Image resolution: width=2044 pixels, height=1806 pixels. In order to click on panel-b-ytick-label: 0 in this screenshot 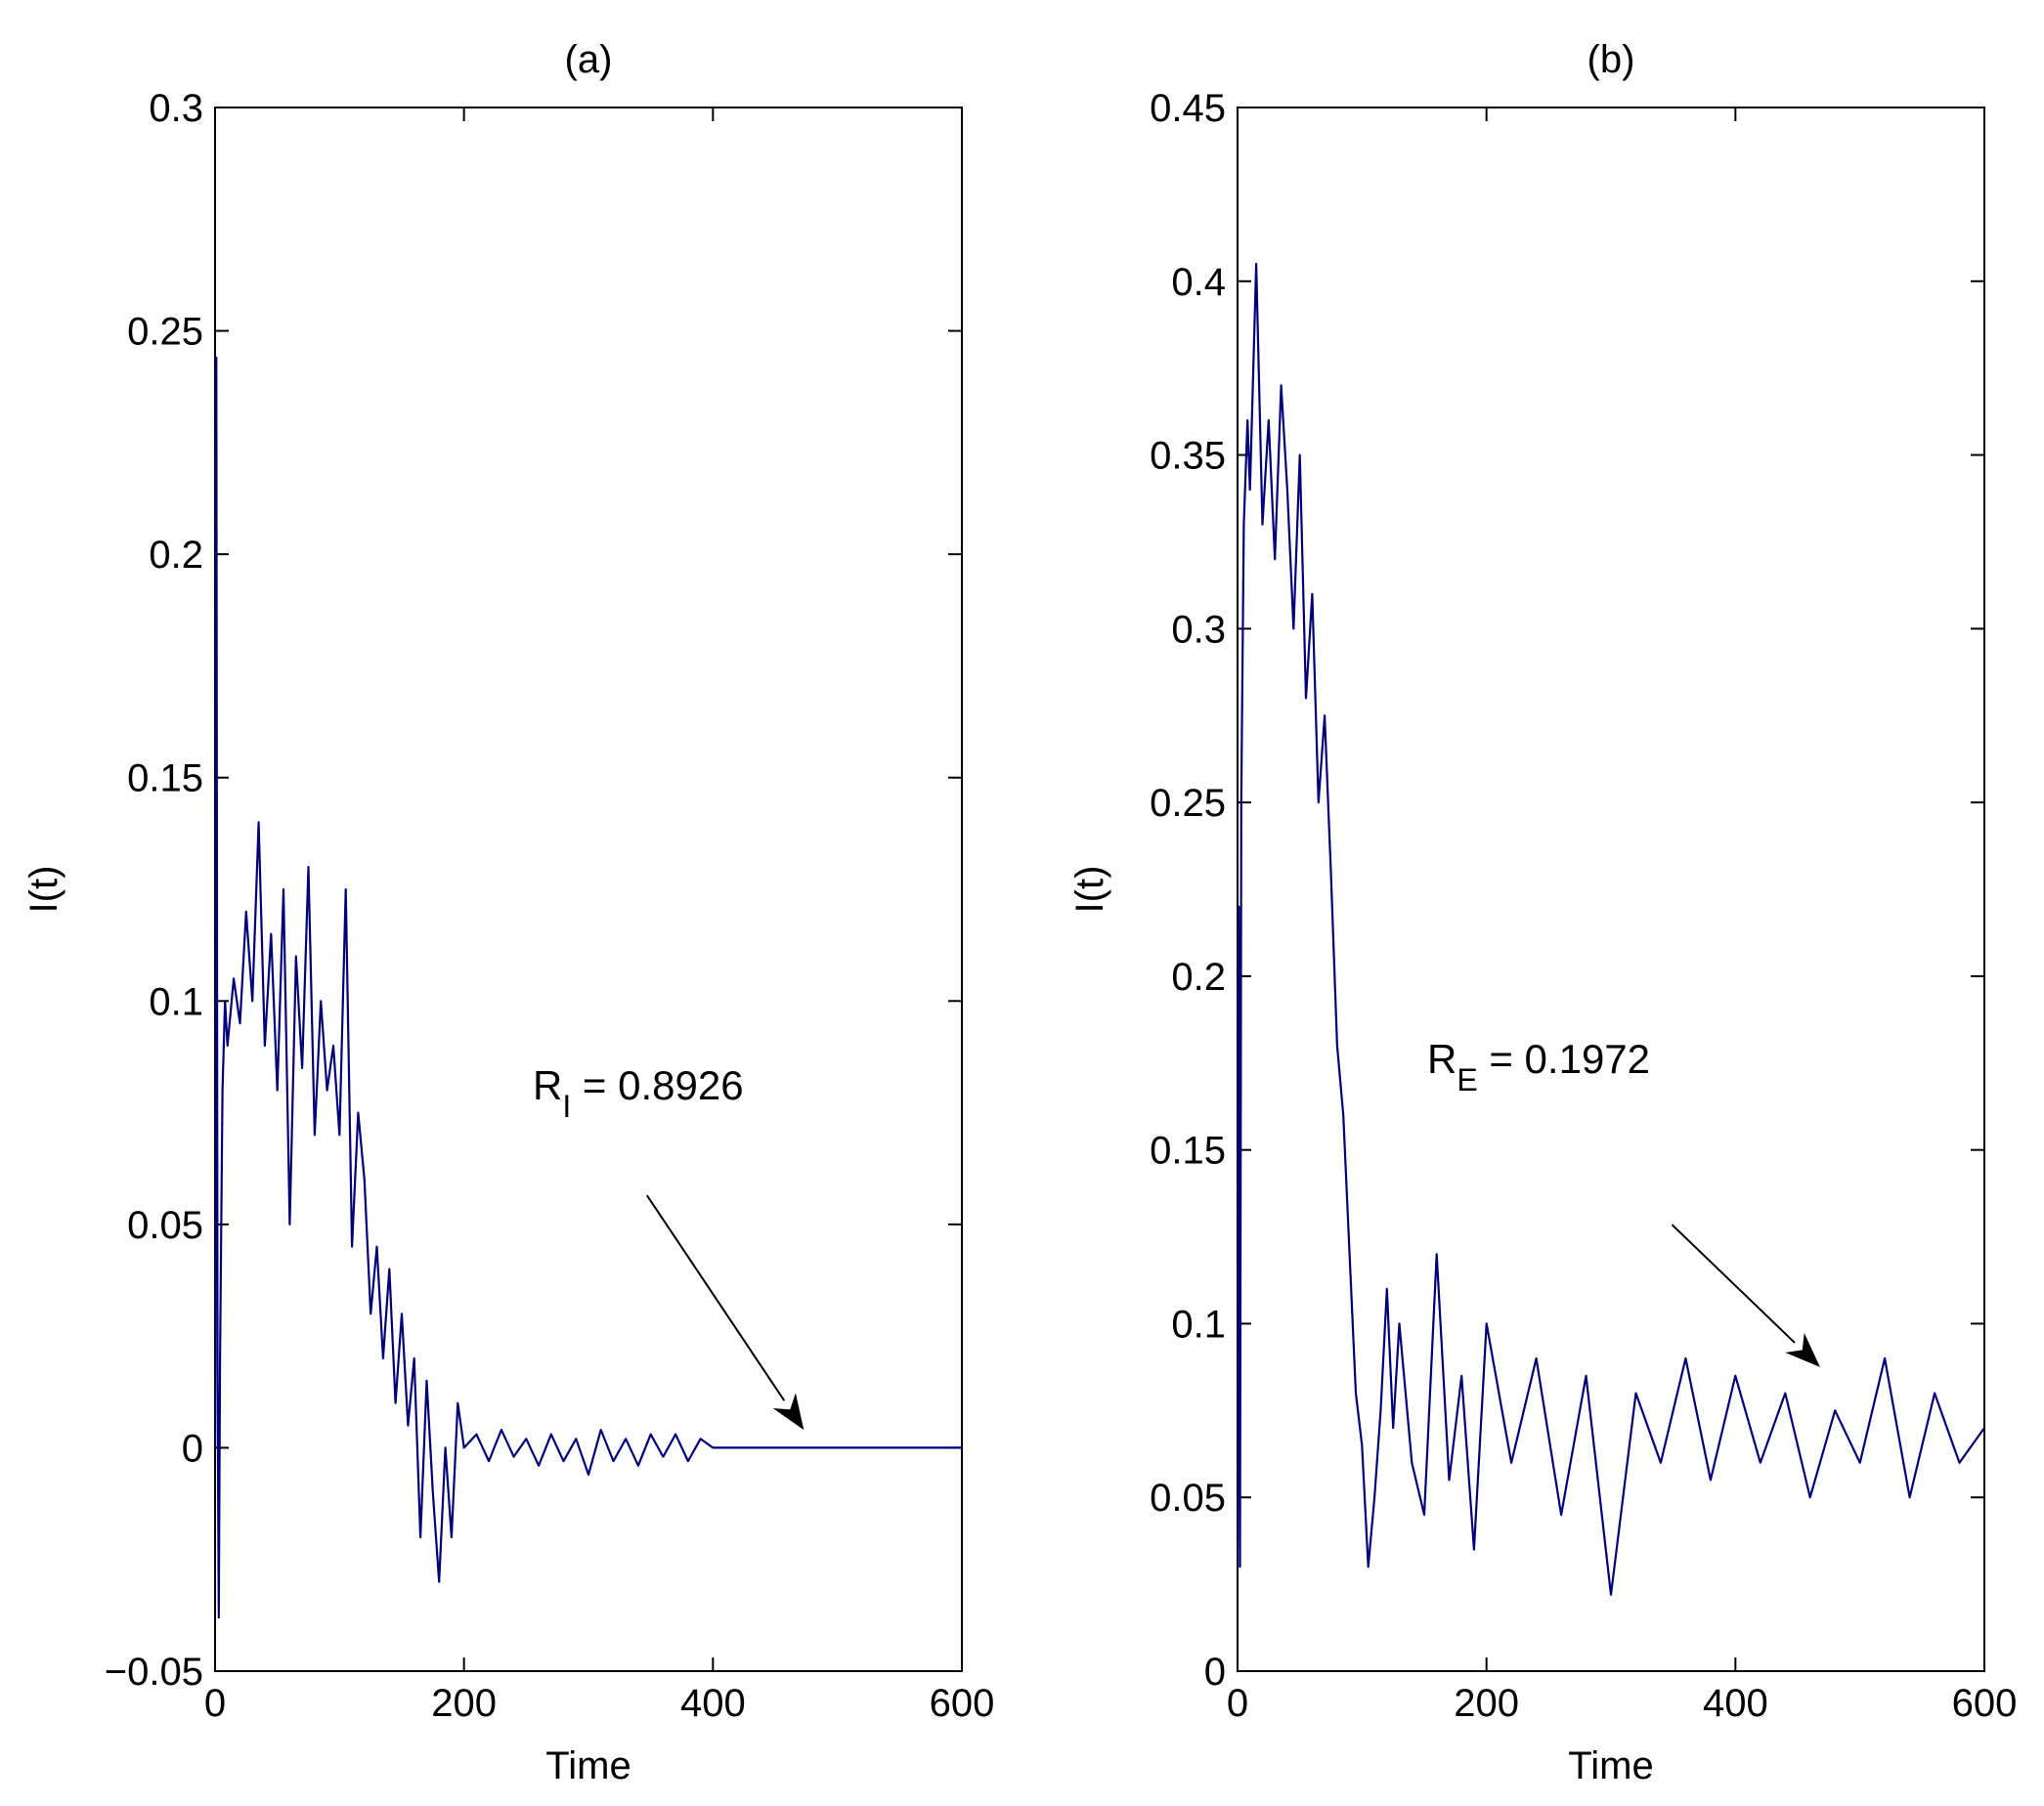, I will do `click(1215, 1673)`.